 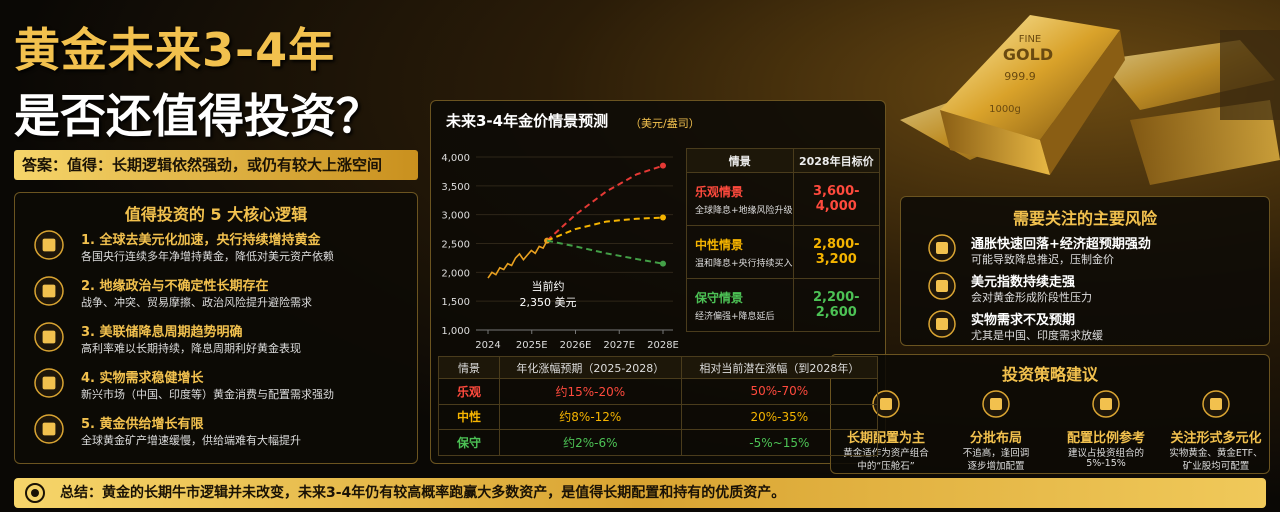 What do you see at coordinates (1023, 282) in the screenshot?
I see `risk-title: 美元指数持续走强` at bounding box center [1023, 282].